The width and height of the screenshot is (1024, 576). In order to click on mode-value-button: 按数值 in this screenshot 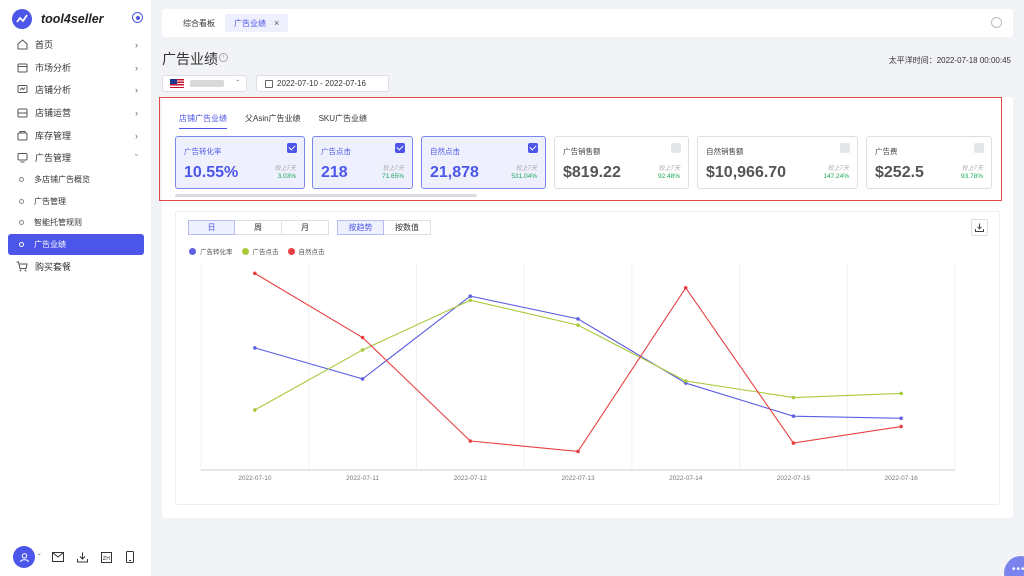, I will do `click(407, 227)`.